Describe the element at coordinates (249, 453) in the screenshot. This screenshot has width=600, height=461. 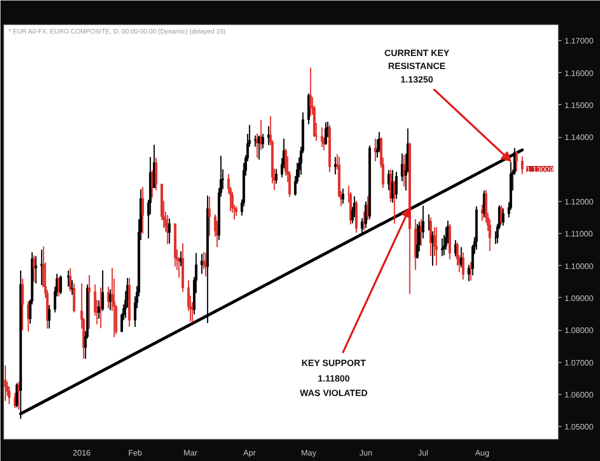
I see `x-tick-label: Apr` at that location.